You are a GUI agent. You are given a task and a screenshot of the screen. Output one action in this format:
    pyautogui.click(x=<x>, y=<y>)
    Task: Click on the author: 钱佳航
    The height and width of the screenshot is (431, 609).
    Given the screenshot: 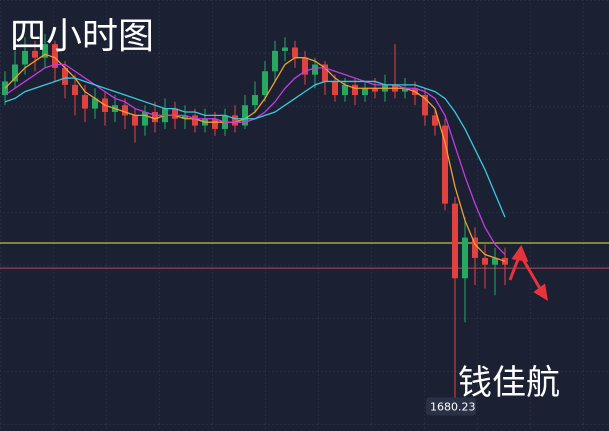 What is the action you would take?
    pyautogui.click(x=509, y=383)
    